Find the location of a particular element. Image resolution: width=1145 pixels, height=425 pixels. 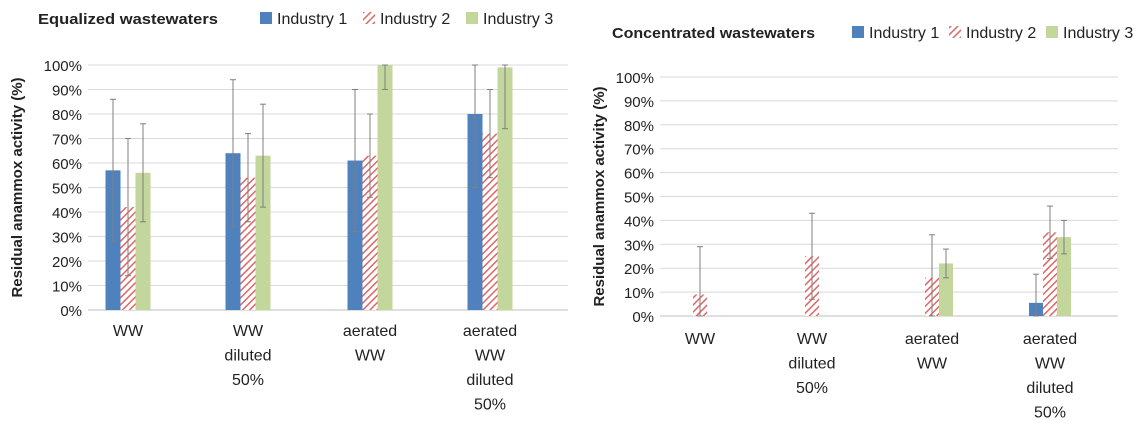

chart-title: Equalized wastewaters is located at coordinates (128, 19).